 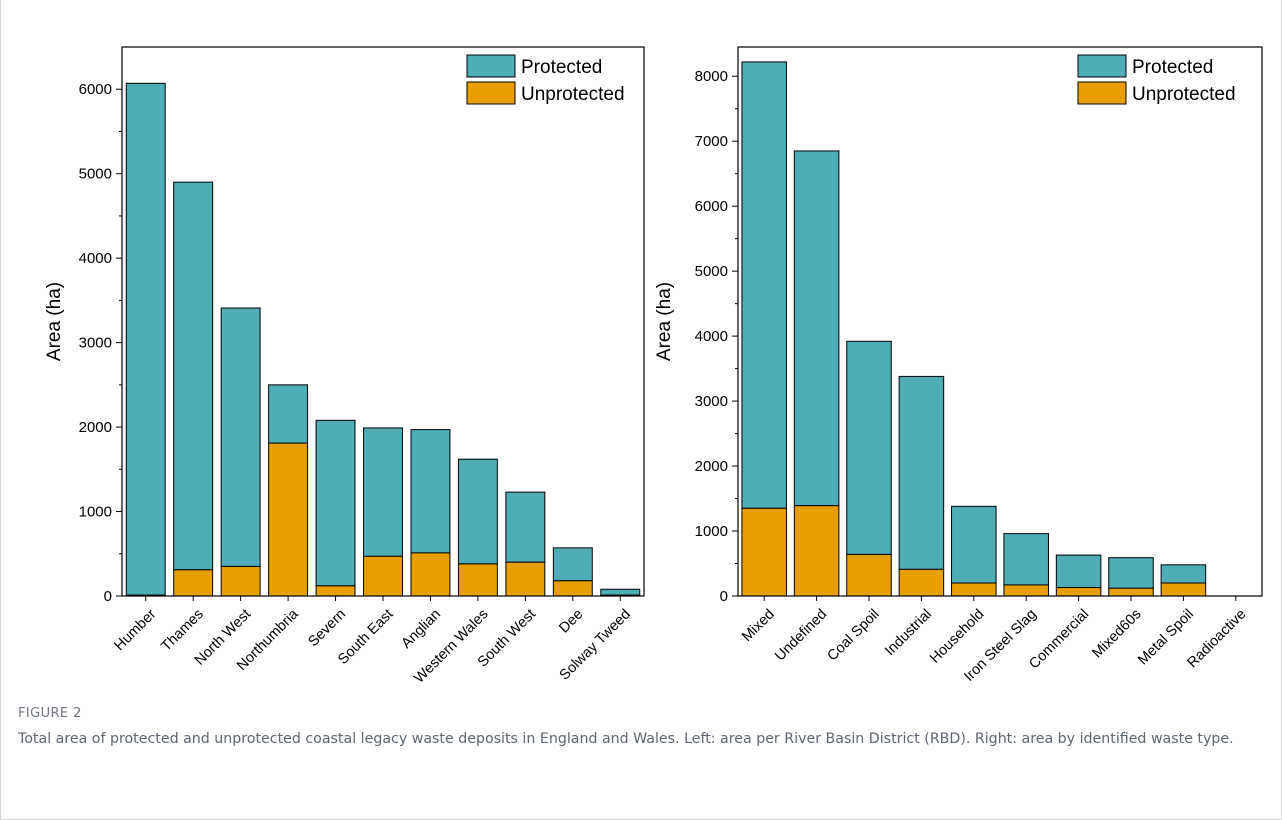 What do you see at coordinates (571, 621) in the screenshot?
I see `x-tick-label: Dee` at bounding box center [571, 621].